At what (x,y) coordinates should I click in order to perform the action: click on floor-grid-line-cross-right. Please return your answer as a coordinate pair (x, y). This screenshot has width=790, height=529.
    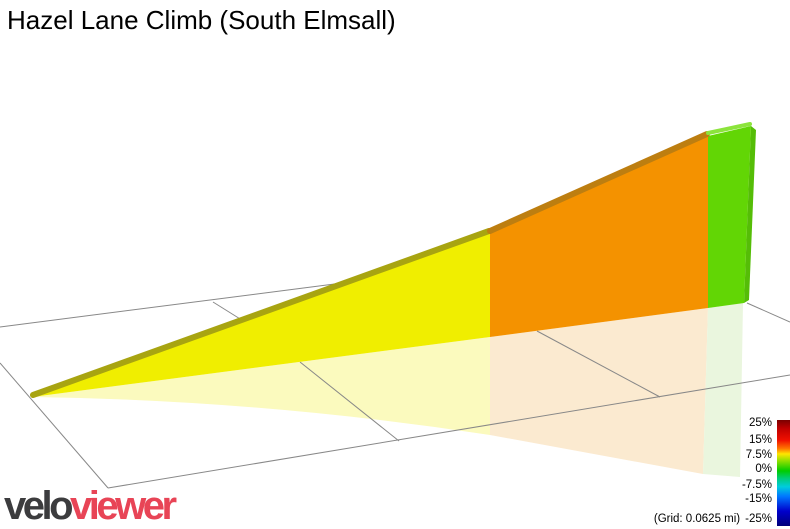
    Looking at the image, I should click on (768, 312).